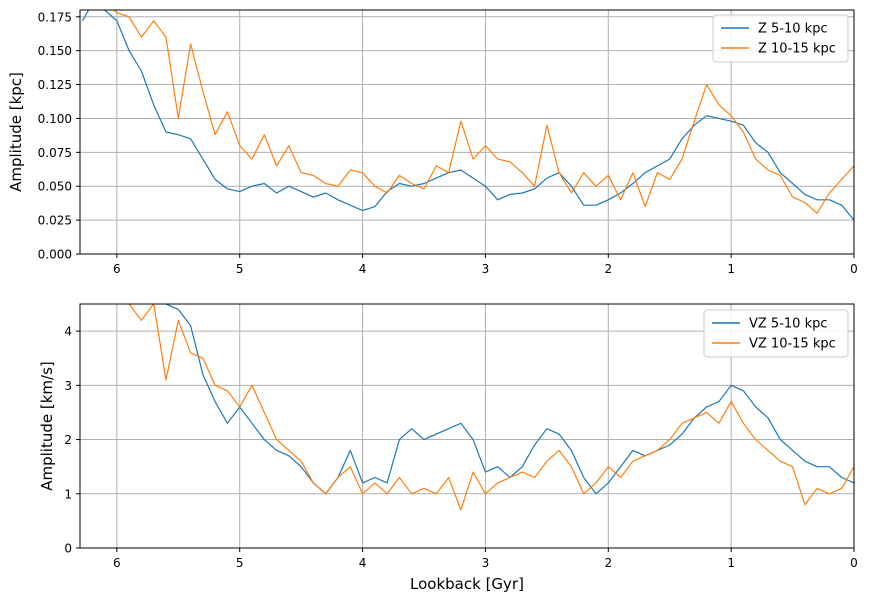 The height and width of the screenshot is (603, 869). What do you see at coordinates (797, 49) in the screenshot?
I see `legend-label-2: Z 10-15 kpc` at bounding box center [797, 49].